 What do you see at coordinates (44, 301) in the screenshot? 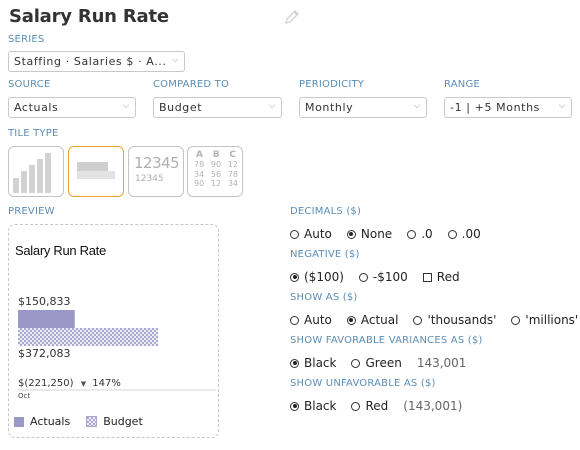
I see `actual-value-label: $150,833` at bounding box center [44, 301].